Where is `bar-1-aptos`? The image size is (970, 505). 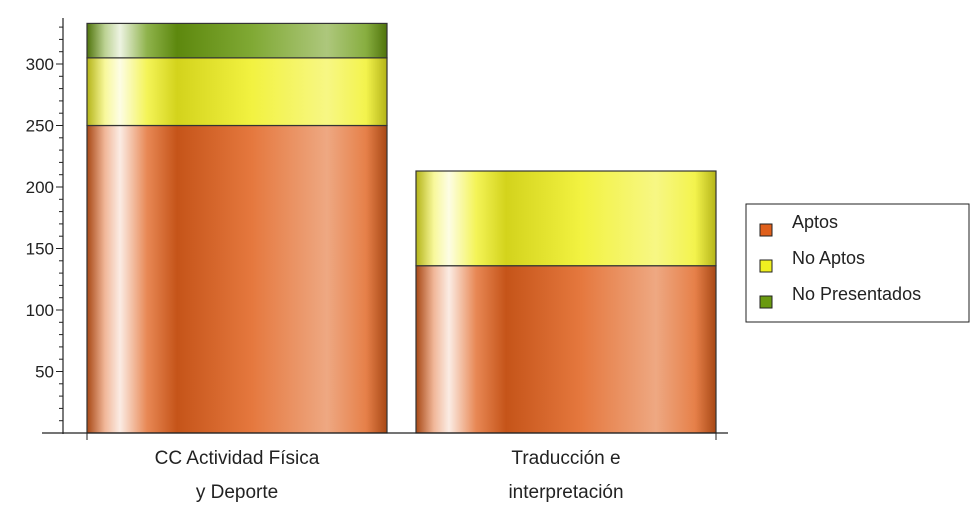
bar-1-aptos is located at coordinates (566, 349).